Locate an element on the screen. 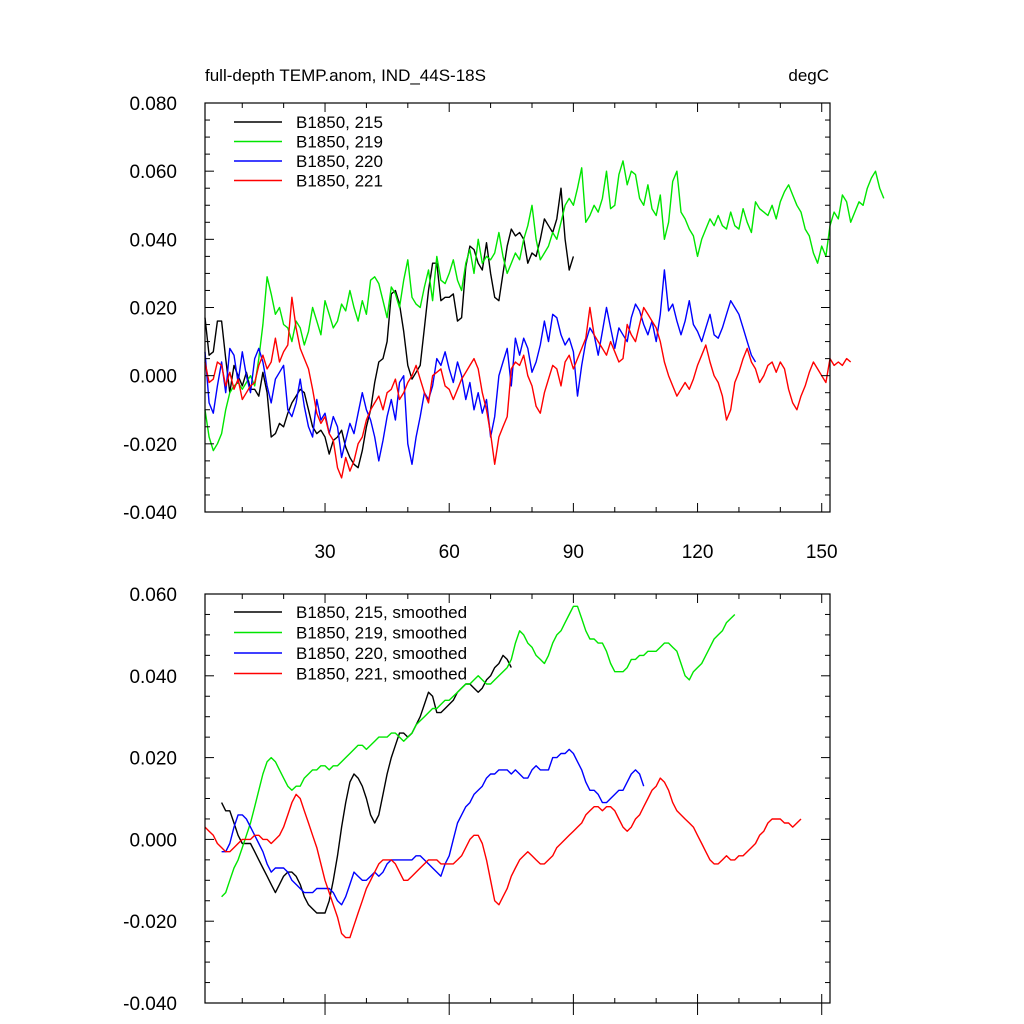  x-tick-label: 120 is located at coordinates (698, 552).